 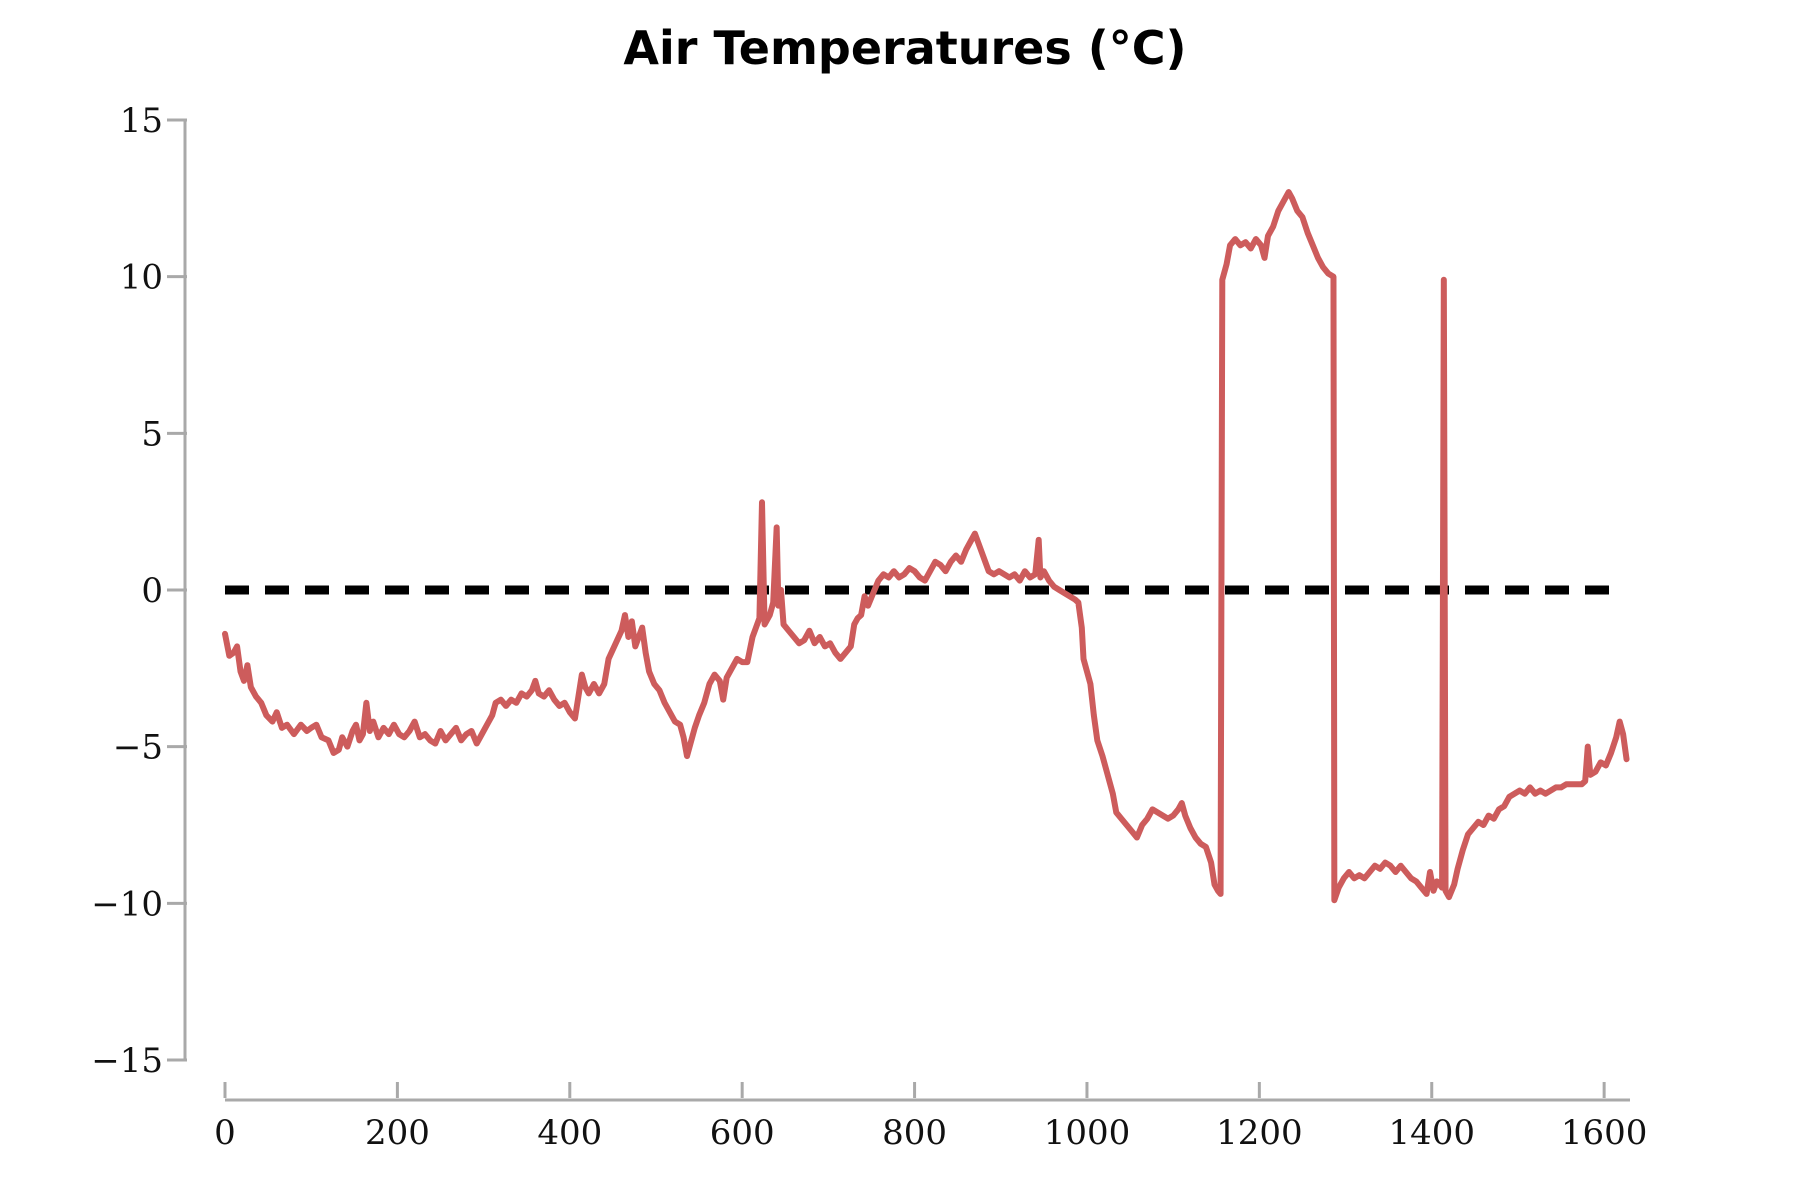 I want to click on x-tick-label: 200, so click(x=397, y=1133).